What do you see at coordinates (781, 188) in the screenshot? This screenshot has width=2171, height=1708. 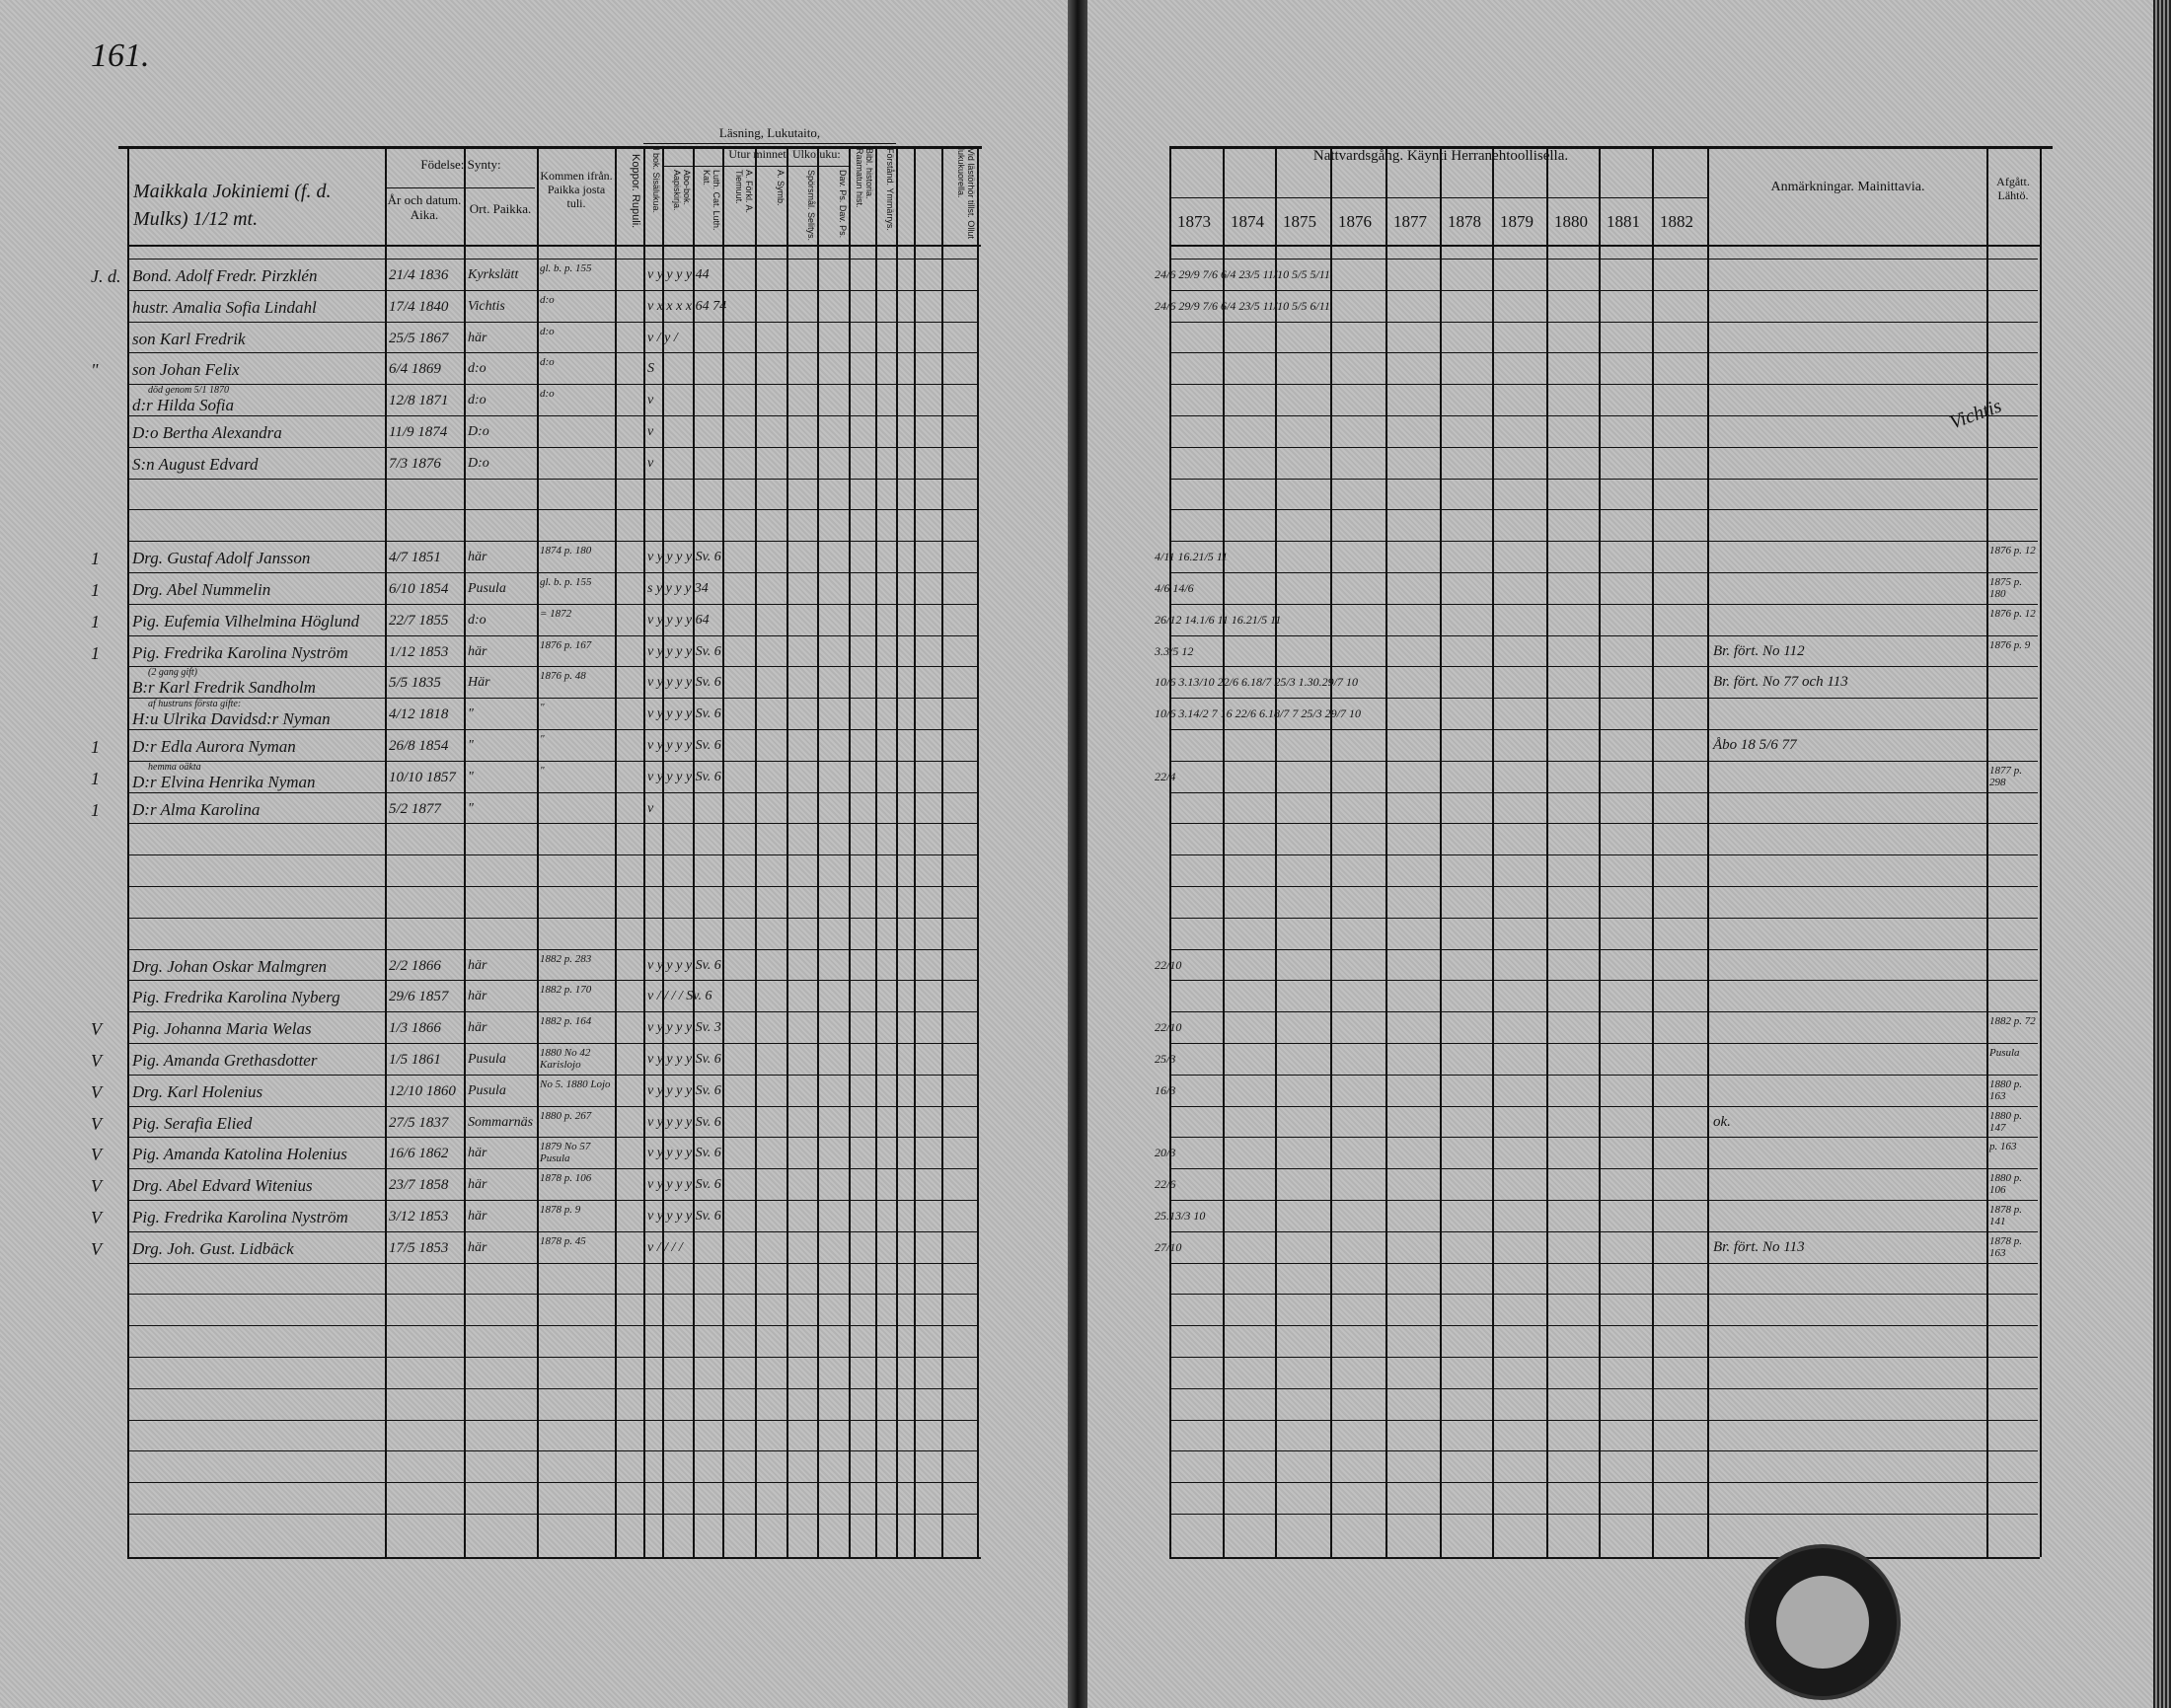 I see `reading-column-header: A. Symb.` at bounding box center [781, 188].